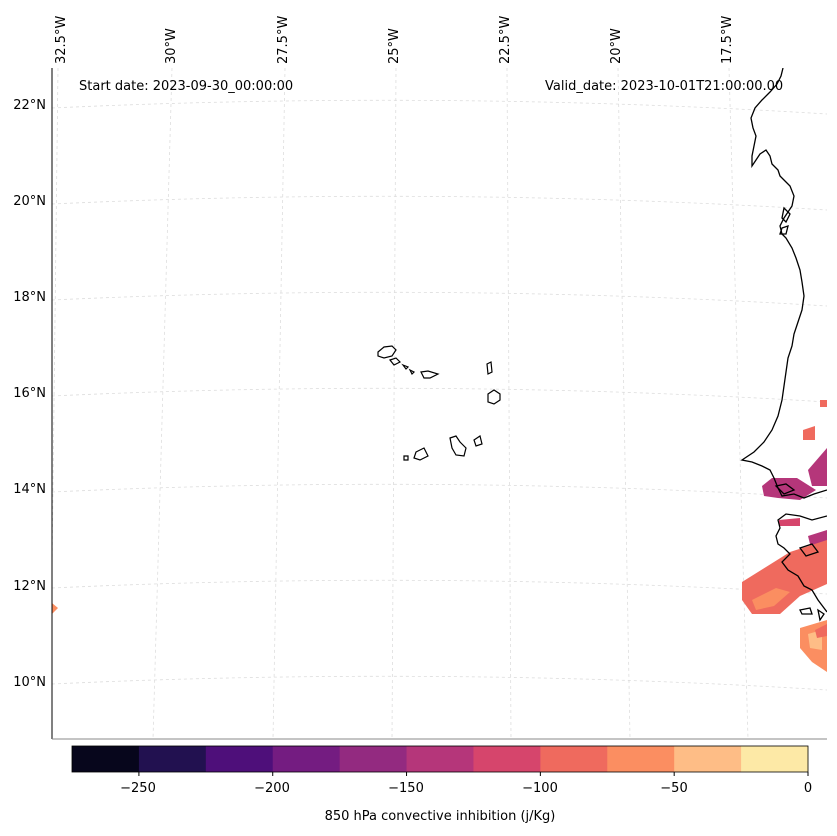 This screenshot has height=836, width=837. What do you see at coordinates (664, 86) in the screenshot?
I see `valid-date-label: Valid_date: 2023-10-01T21:00:00.00` at bounding box center [664, 86].